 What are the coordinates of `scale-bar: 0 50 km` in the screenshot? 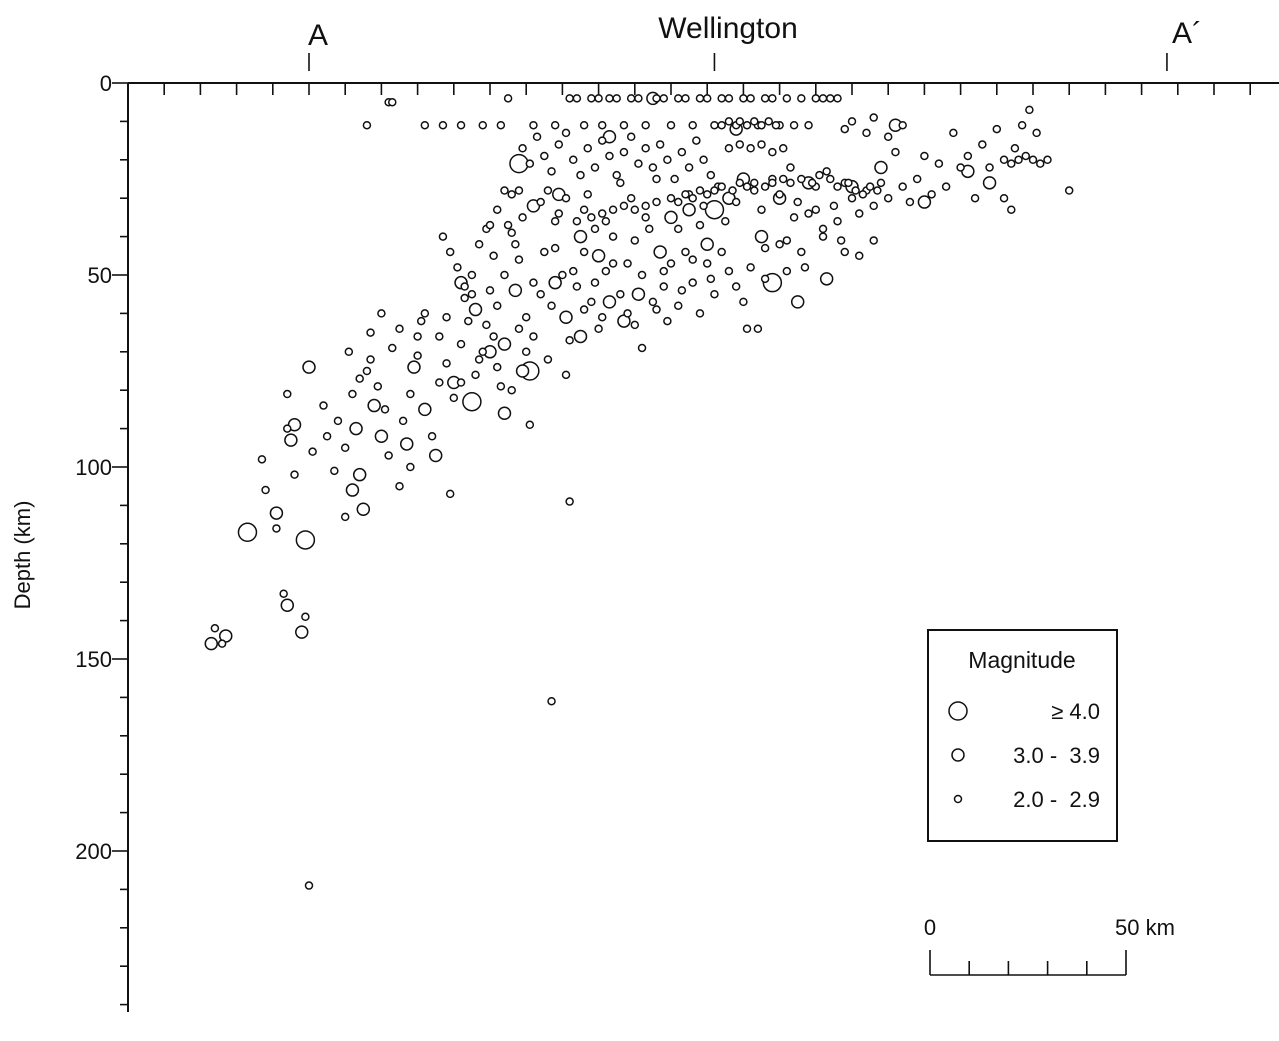 It's located at (1049, 945).